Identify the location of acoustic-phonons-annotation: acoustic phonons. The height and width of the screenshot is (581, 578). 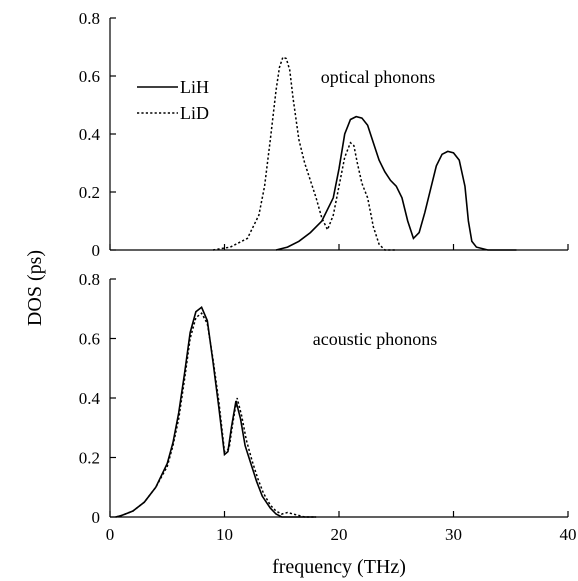
(375, 339).